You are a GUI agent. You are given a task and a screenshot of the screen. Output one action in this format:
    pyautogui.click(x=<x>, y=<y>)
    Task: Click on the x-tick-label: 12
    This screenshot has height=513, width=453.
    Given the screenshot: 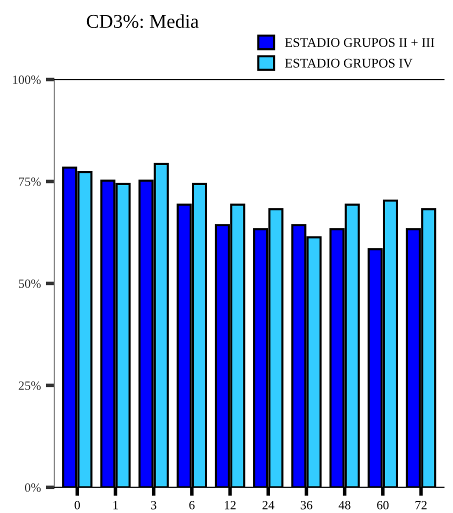 What is the action you would take?
    pyautogui.click(x=230, y=505)
    